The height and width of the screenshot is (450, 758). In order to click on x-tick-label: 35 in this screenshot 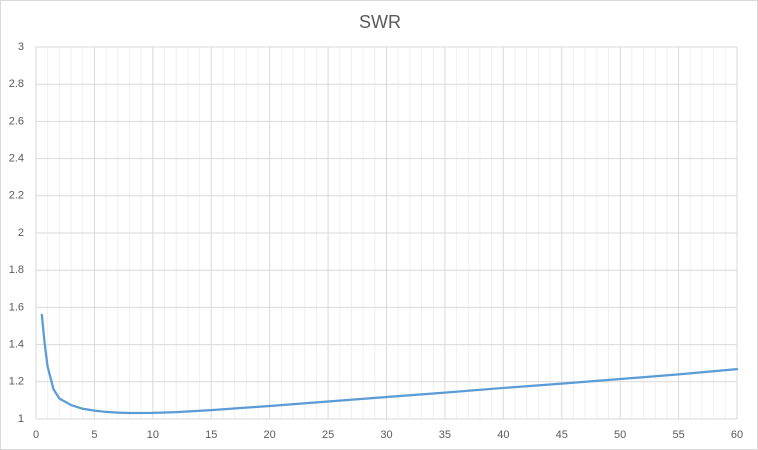, I will do `click(445, 435)`.